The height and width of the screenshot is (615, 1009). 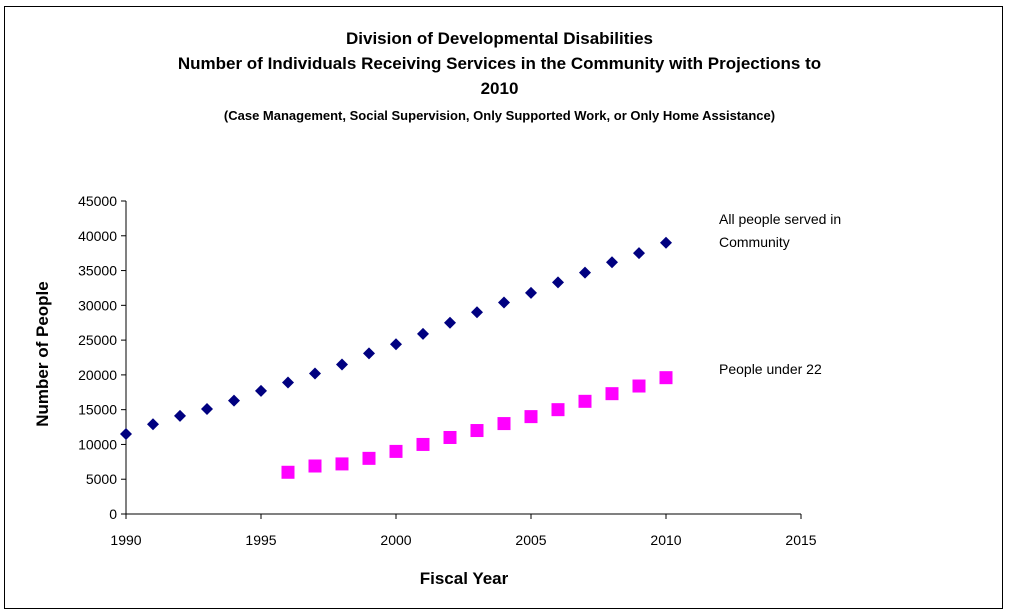 I want to click on x-tick-label: 2010, so click(x=665, y=540).